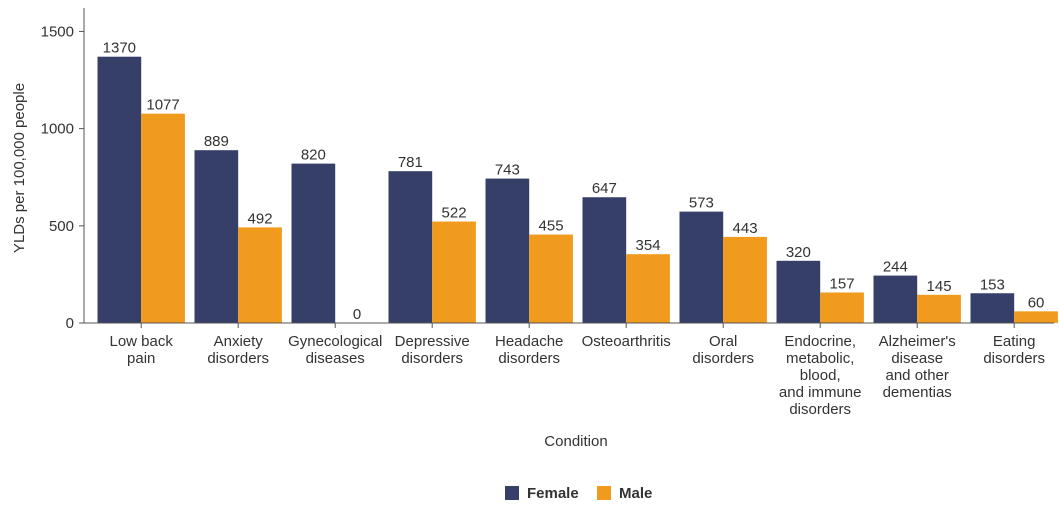 This screenshot has width=1059, height=505. Describe the element at coordinates (70, 323) in the screenshot. I see `y-tick-label-0: 0` at that location.